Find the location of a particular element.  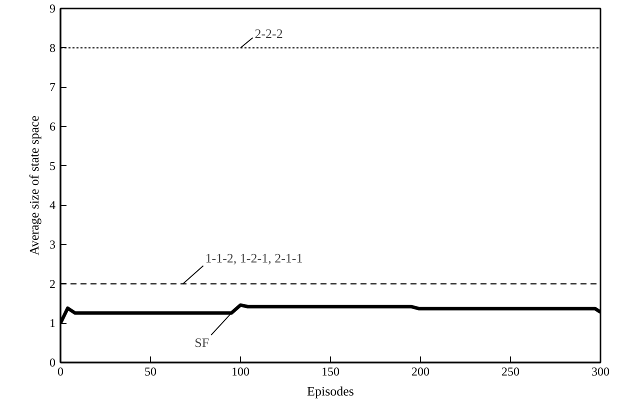

x-axis-title: Episodes is located at coordinates (330, 391).